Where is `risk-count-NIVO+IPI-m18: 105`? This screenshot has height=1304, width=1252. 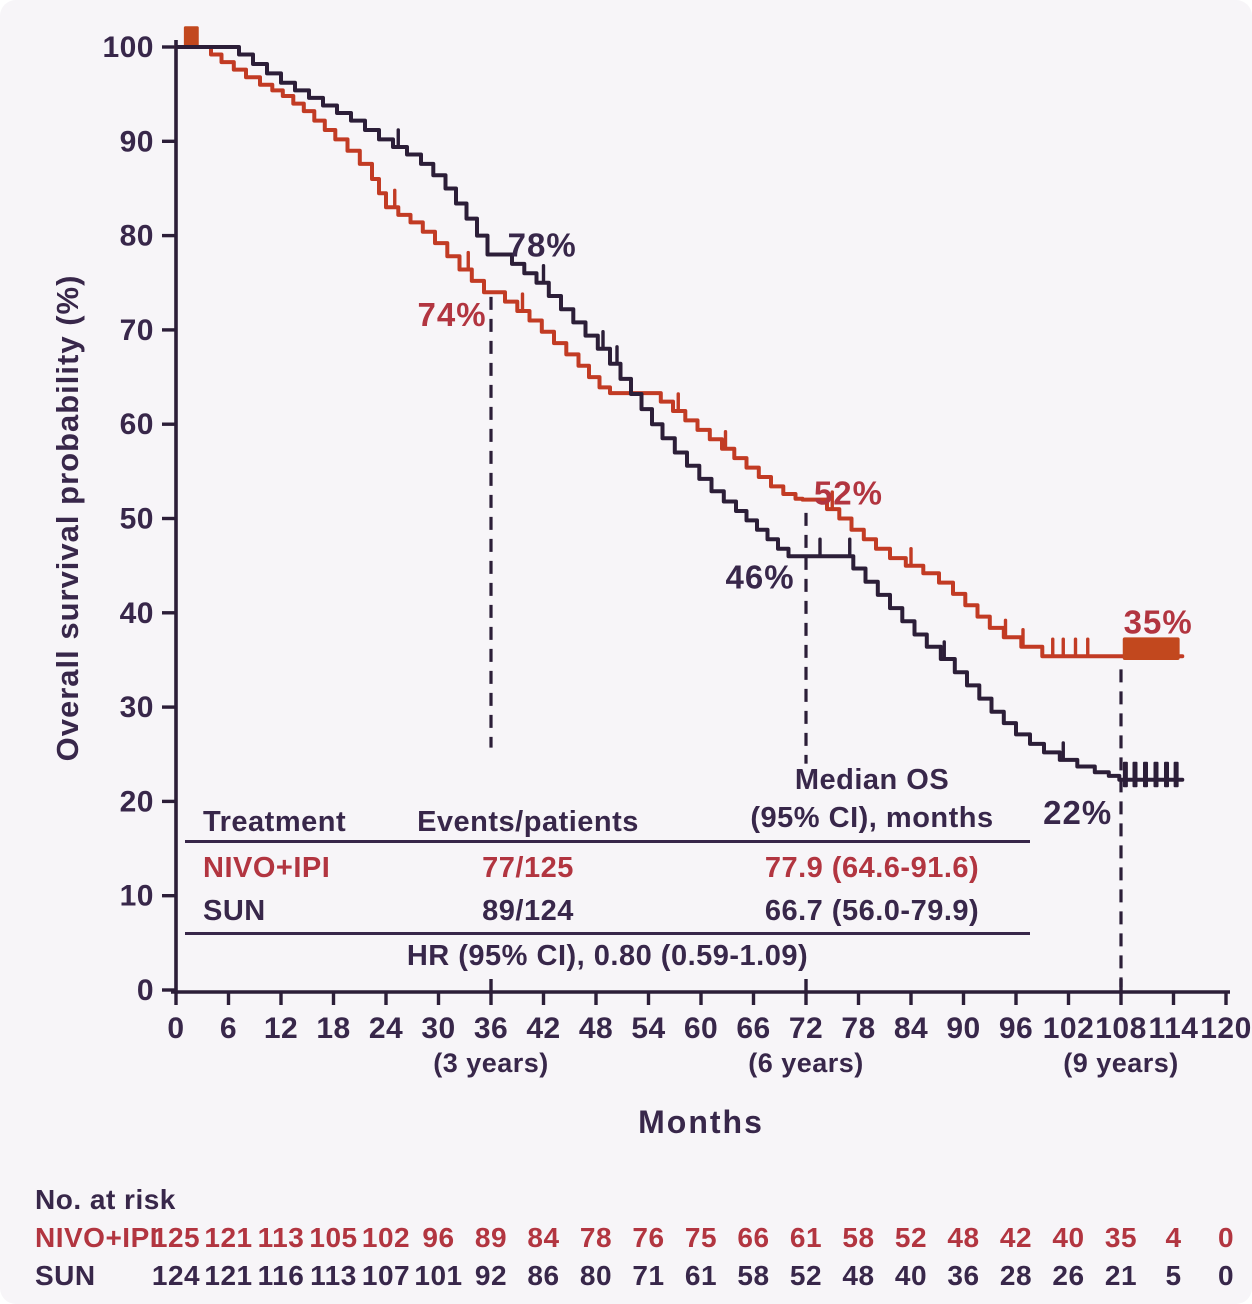
risk-count-NIVO+IPI-m18: 105 is located at coordinates (333, 1237).